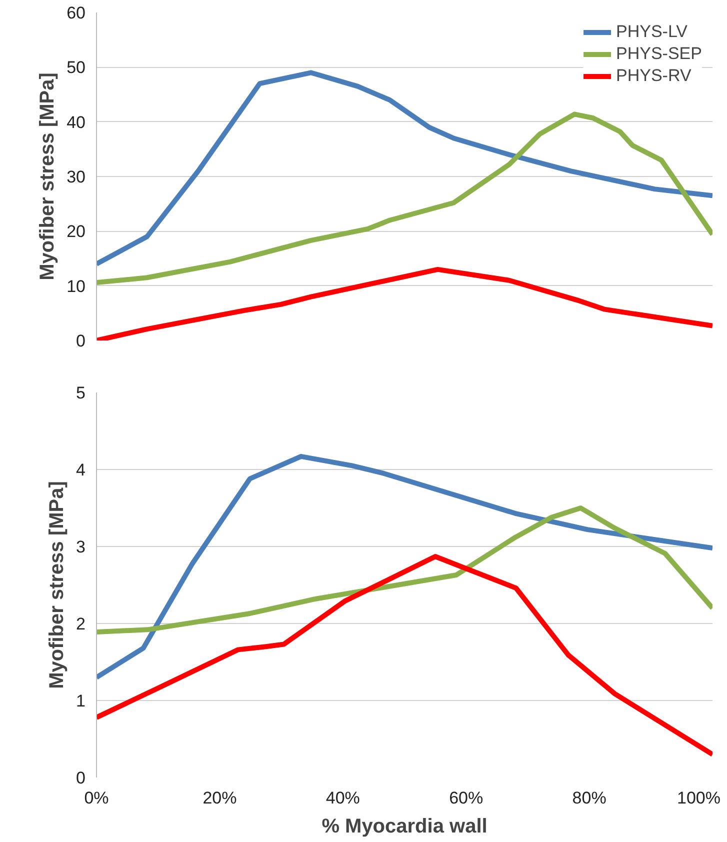 This screenshot has height=842, width=727. What do you see at coordinates (81, 393) in the screenshot?
I see `y-tick-label: 5` at bounding box center [81, 393].